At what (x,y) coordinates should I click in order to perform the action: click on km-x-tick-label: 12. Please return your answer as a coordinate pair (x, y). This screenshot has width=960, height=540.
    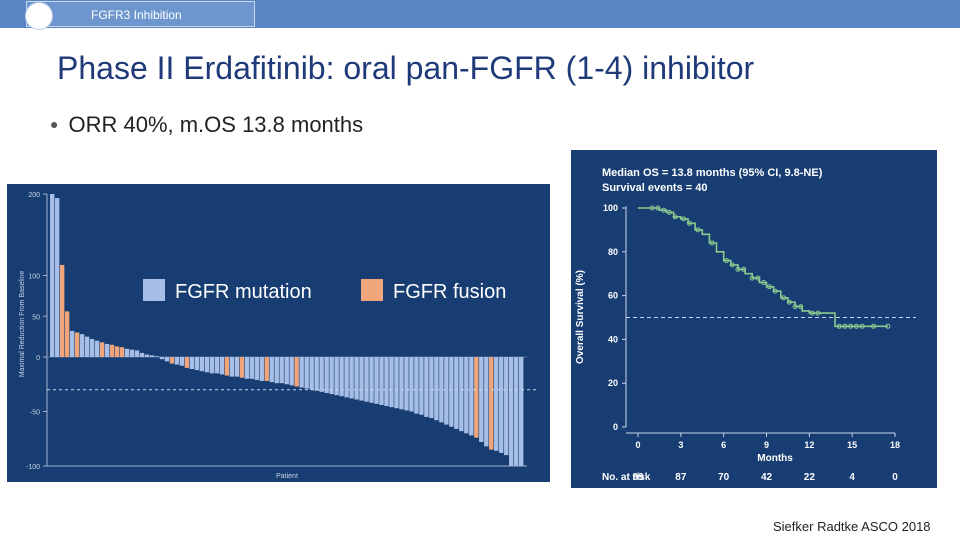
    Looking at the image, I should click on (809, 445).